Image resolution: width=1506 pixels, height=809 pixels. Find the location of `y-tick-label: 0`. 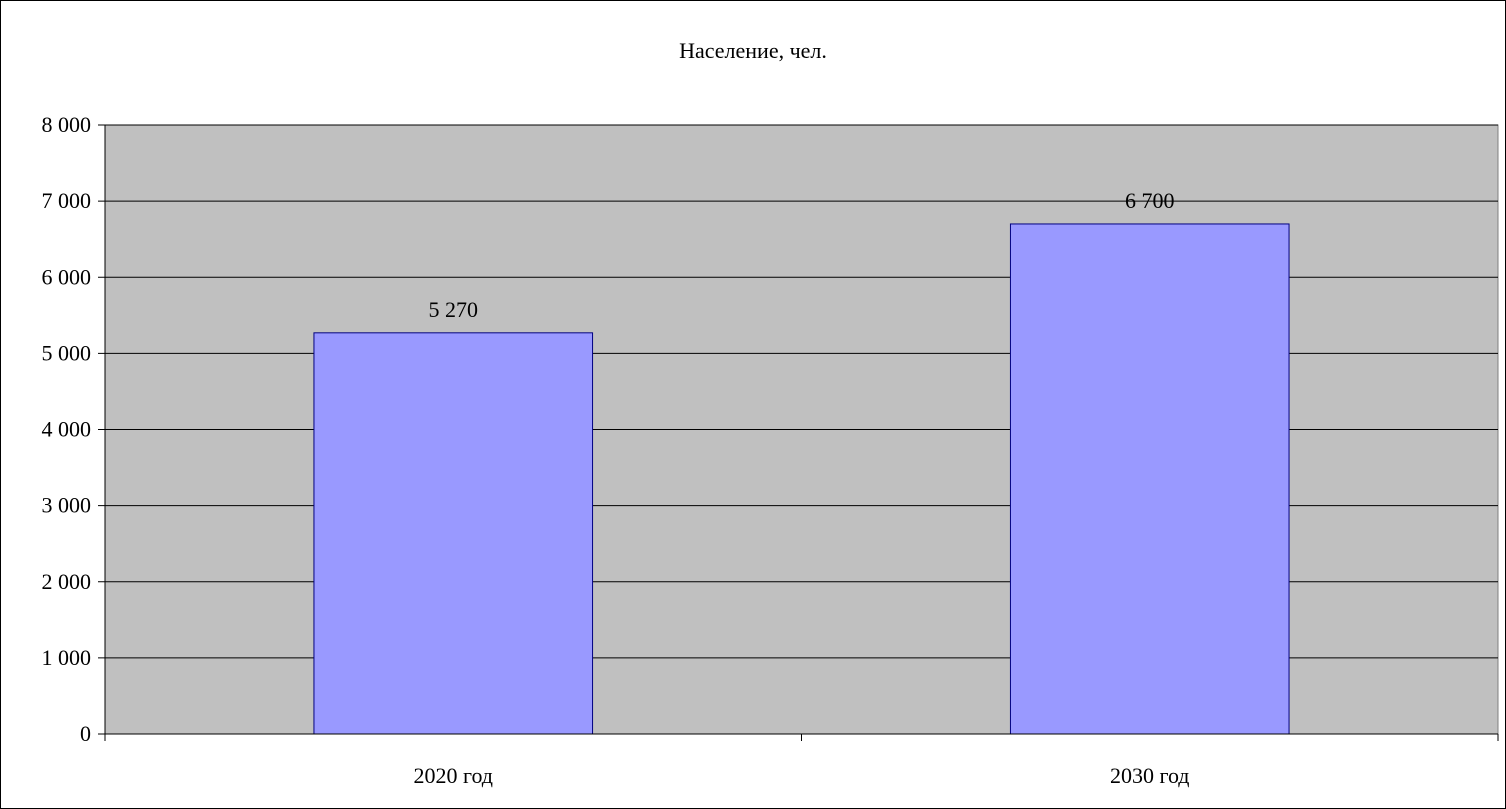

y-tick-label: 0 is located at coordinates (85, 733).